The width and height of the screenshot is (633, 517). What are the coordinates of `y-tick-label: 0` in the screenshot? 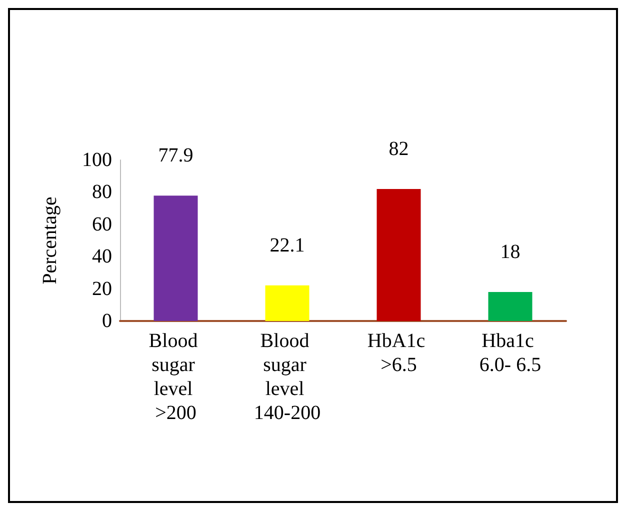 It's located at (107, 321).